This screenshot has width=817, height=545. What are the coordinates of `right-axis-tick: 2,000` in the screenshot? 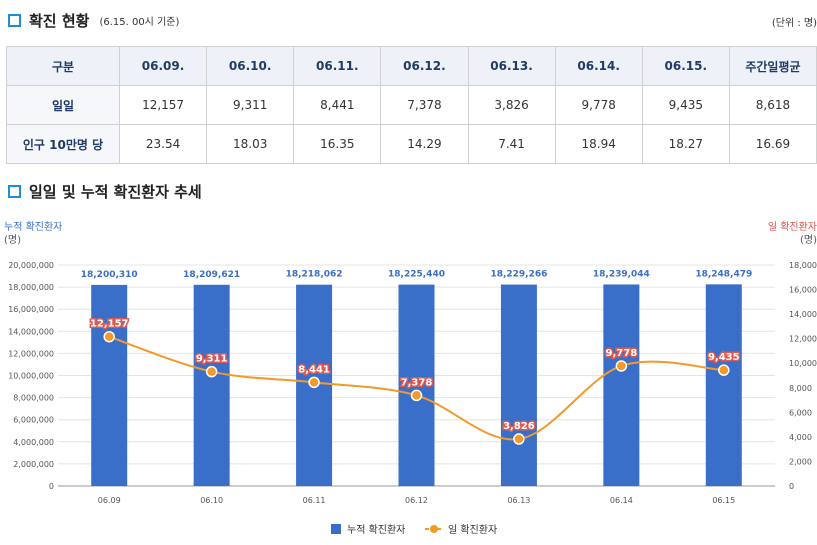 It's located at (800, 461).